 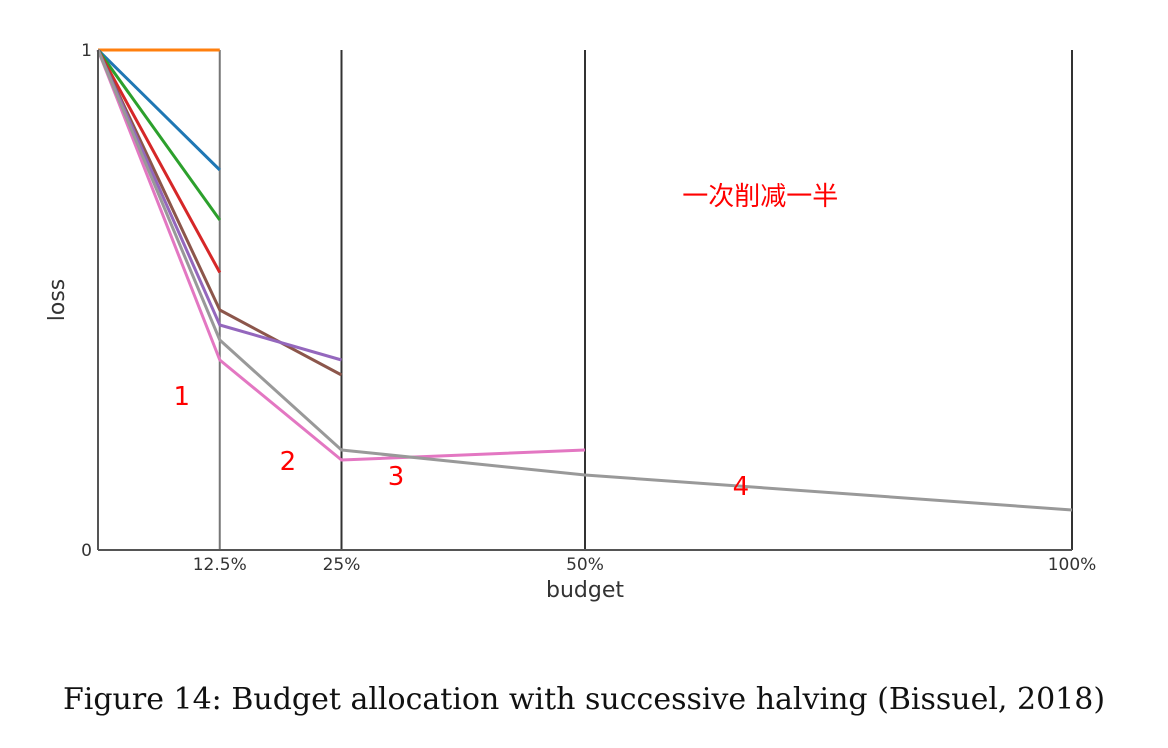 I want to click on y-tick-label: 0, so click(x=86, y=551).